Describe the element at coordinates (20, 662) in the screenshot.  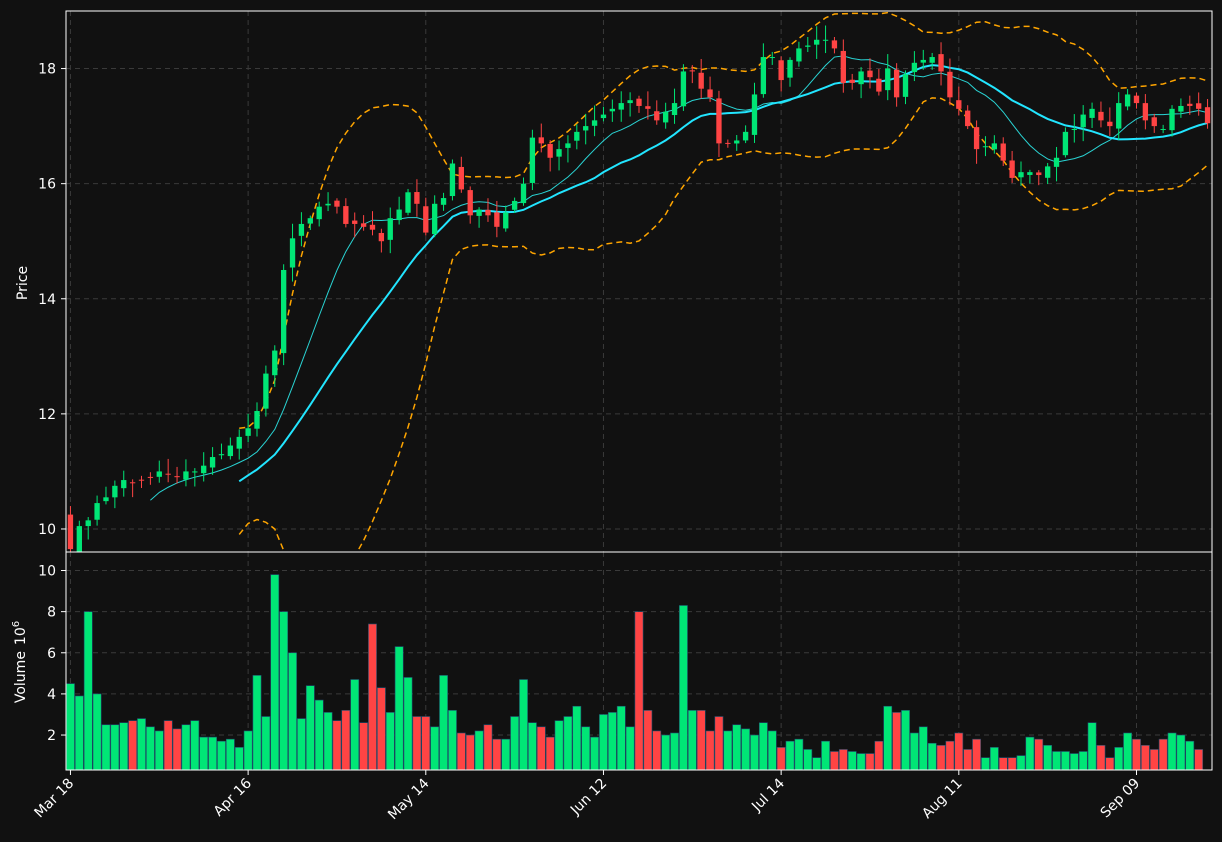
I see `volume-axis-label: Volume106` at that location.